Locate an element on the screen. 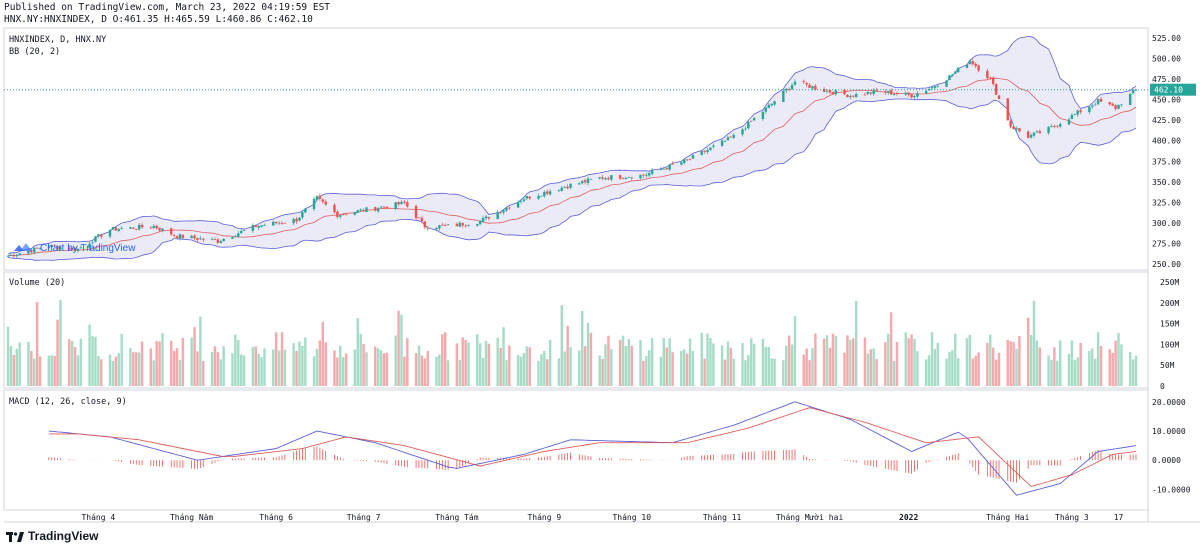 This screenshot has height=547, width=1200. price-tick-label: 300.00 is located at coordinates (1166, 223).